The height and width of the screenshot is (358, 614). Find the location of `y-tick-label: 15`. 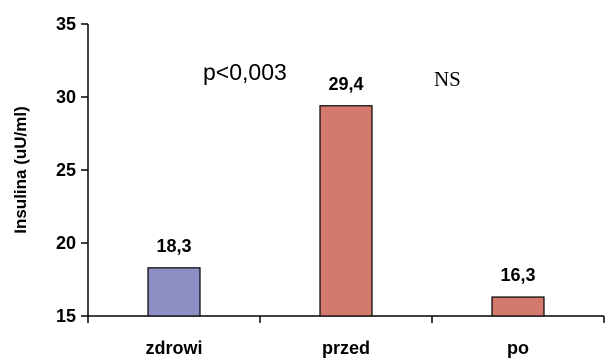

y-tick-label: 15 is located at coordinates (66, 316).